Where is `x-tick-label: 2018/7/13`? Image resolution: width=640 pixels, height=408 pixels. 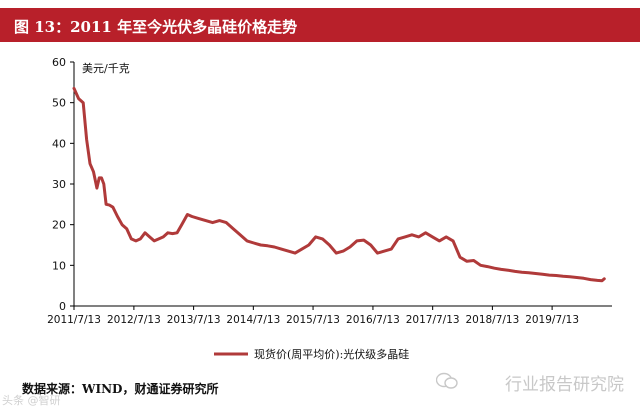
x-tick-label: 2018/7/13 is located at coordinates (492, 320).